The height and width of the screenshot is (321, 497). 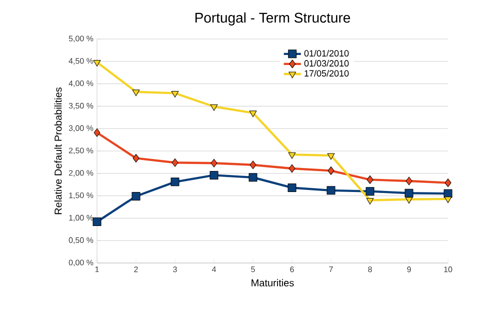 What do you see at coordinates (81, 173) in the screenshot?
I see `y-tick-label: 2,00 %` at bounding box center [81, 173].